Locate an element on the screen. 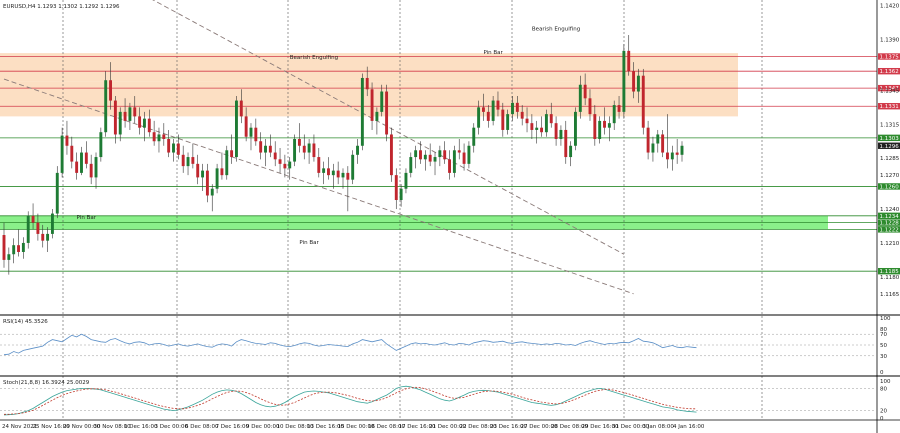 The image size is (900, 433). rsi-tick-4: 30 is located at coordinates (883, 357).